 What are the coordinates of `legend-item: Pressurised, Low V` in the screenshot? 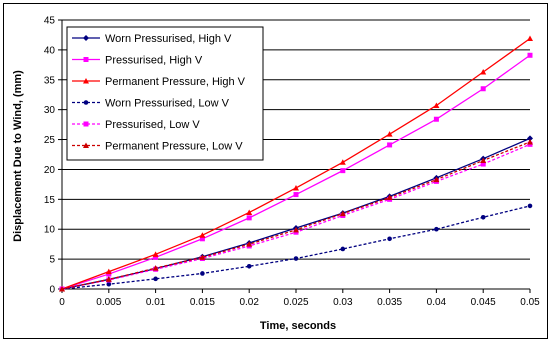 It's located at (136, 125).